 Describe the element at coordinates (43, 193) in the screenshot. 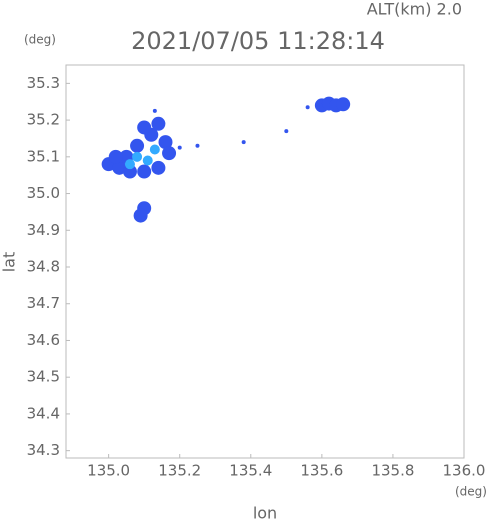

I see `y-tick-label: 35.0` at that location.